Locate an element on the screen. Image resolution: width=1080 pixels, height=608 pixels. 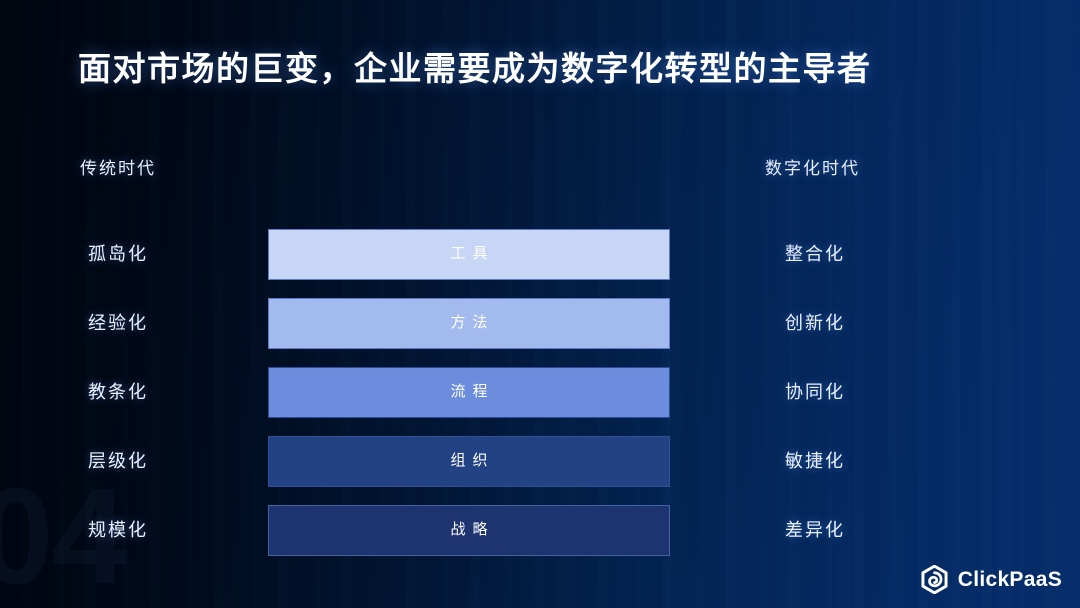
column-header-traditional: 传统时代 is located at coordinates (118, 168).